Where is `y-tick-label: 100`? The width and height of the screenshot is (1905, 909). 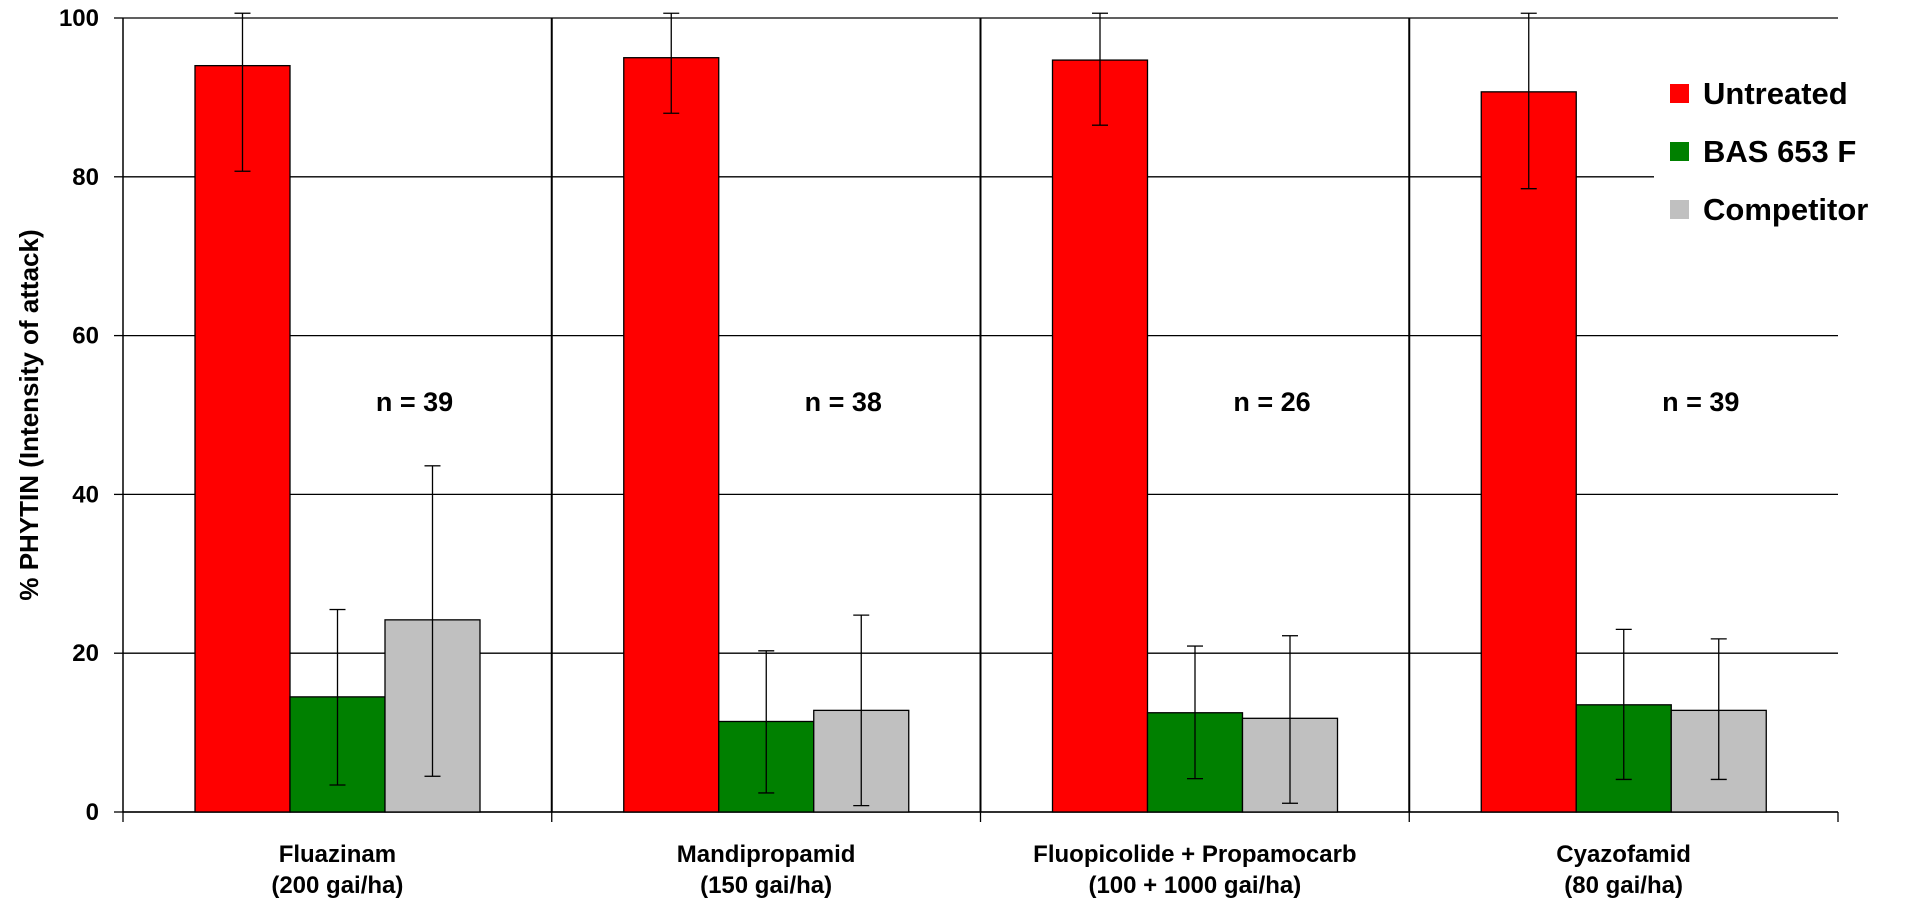 y-tick-label: 100 is located at coordinates (79, 18).